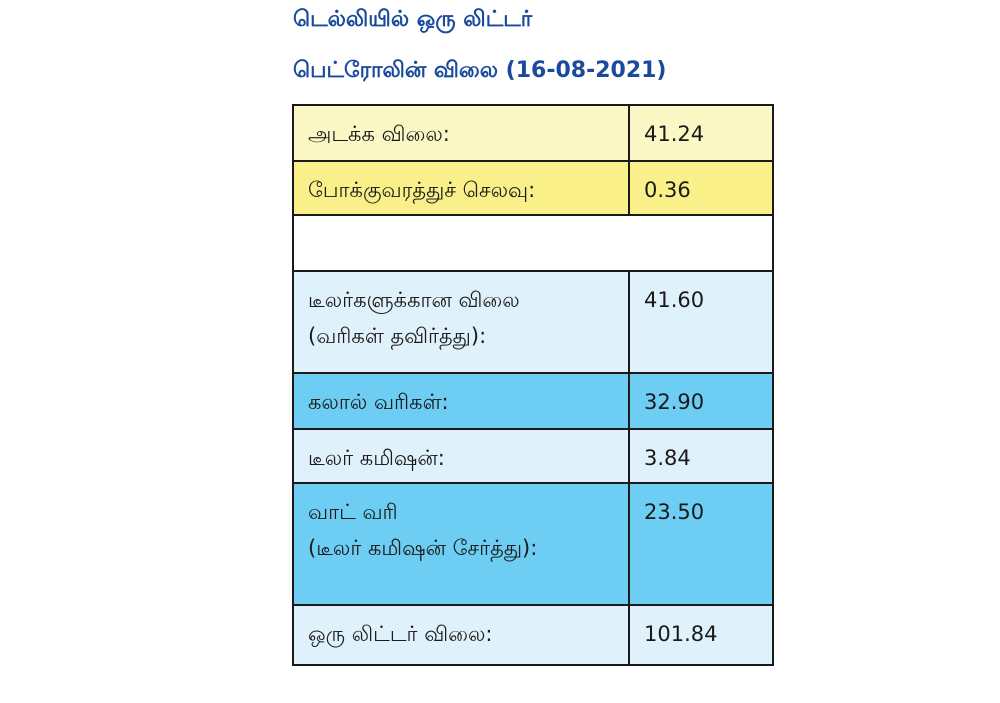 The image size is (1000, 703). I want to click on table-row: வாட் வரி (டீலர் கமிஷன் சேர்த்து): 23.50, so click(533, 545).